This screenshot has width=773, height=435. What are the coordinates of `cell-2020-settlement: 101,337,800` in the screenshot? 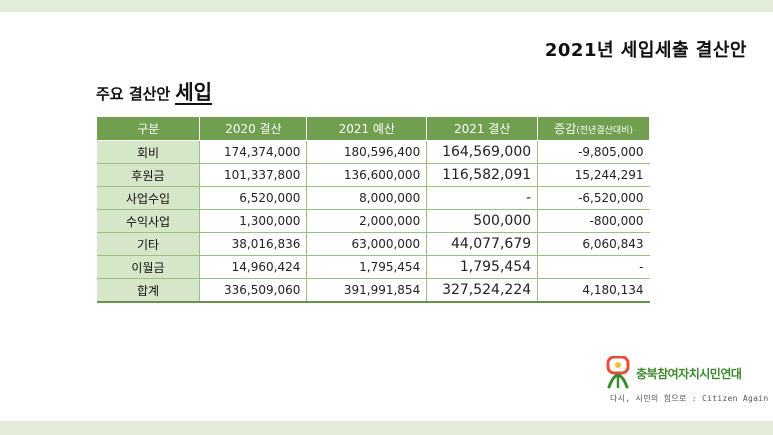 It's located at (253, 175).